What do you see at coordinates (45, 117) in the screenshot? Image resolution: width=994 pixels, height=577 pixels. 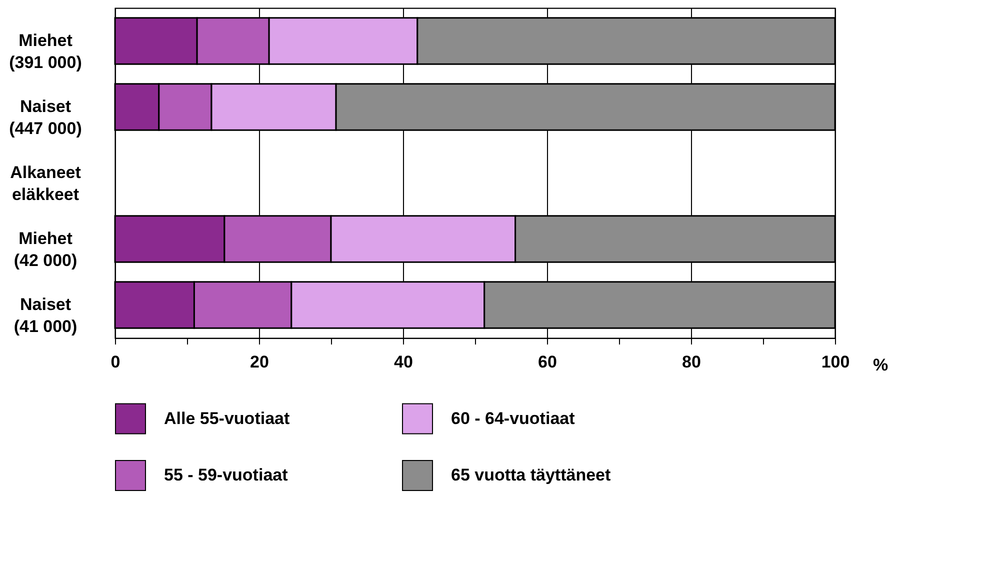 I see `y-tick-label: Naiset (447 000)` at bounding box center [45, 117].